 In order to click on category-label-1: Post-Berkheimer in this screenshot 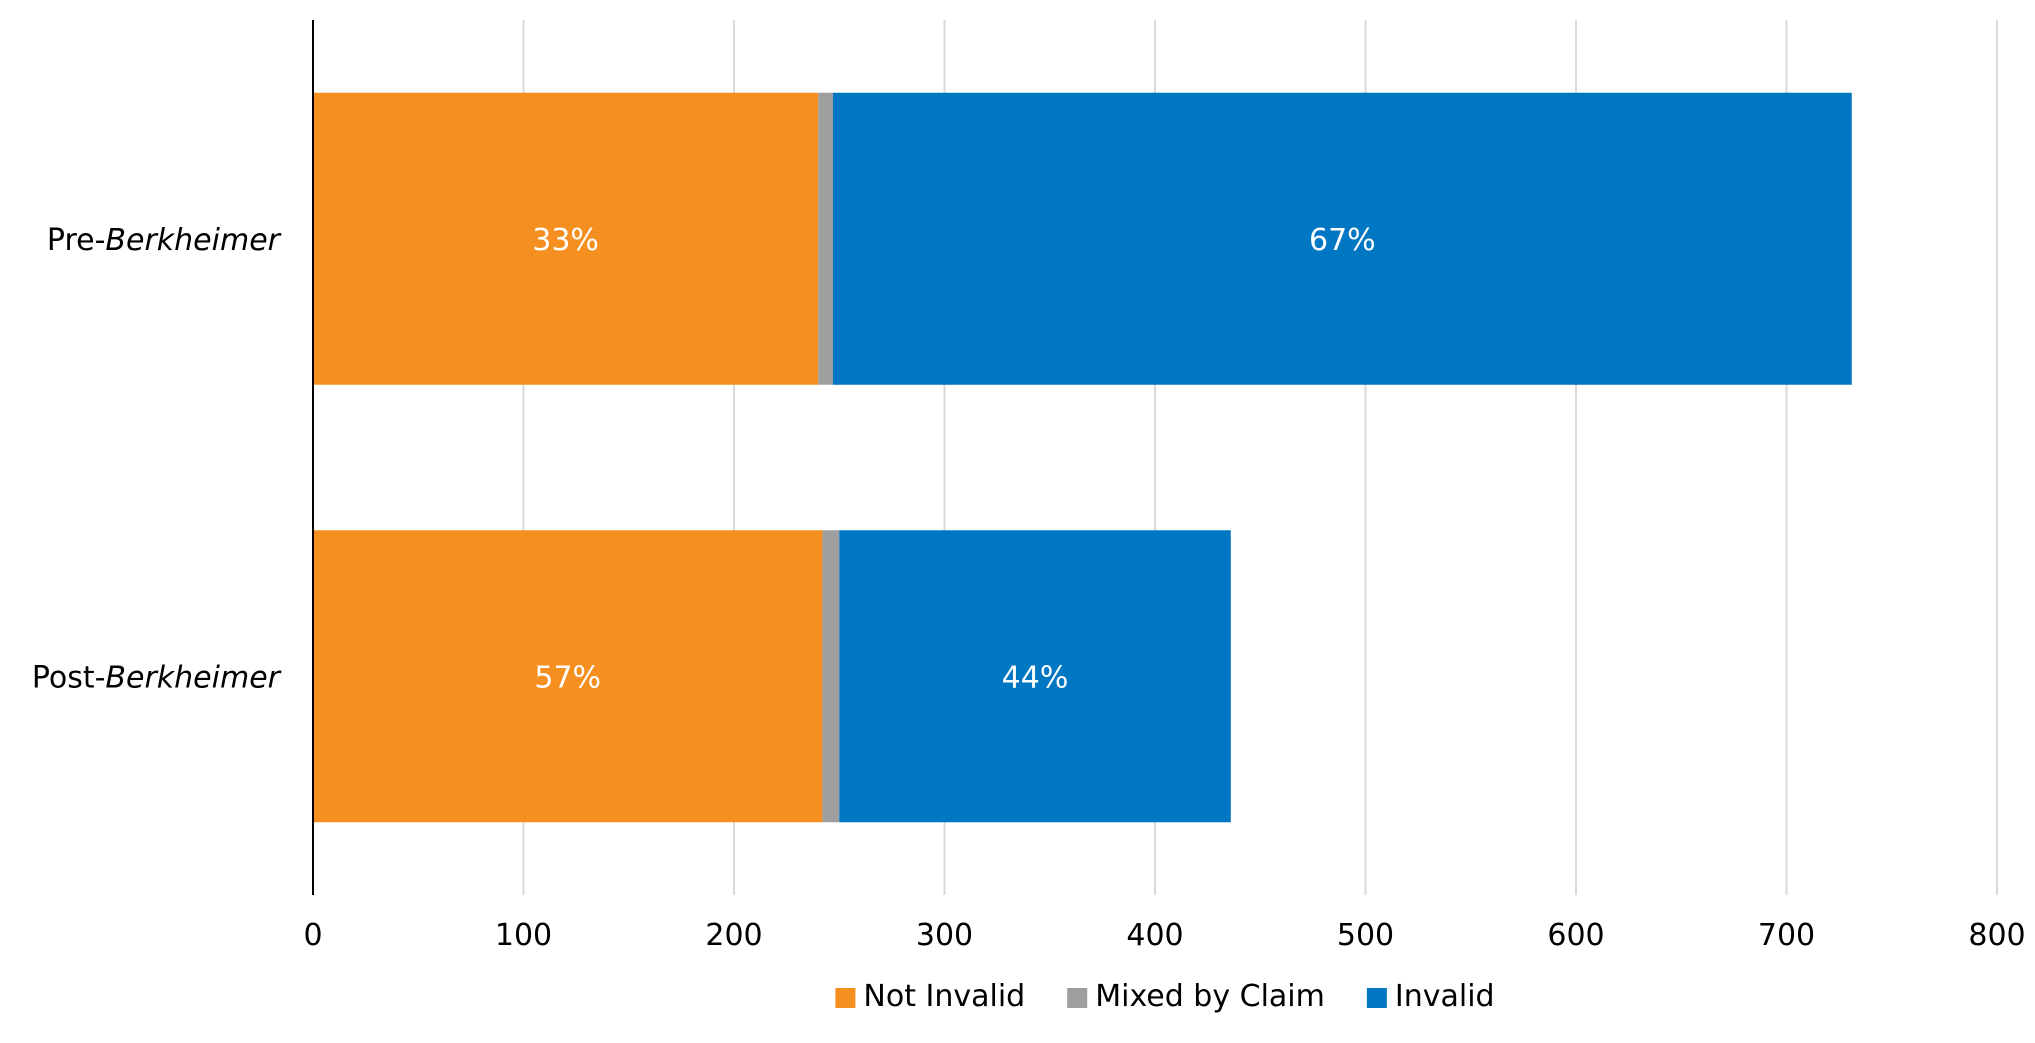, I will do `click(157, 677)`.